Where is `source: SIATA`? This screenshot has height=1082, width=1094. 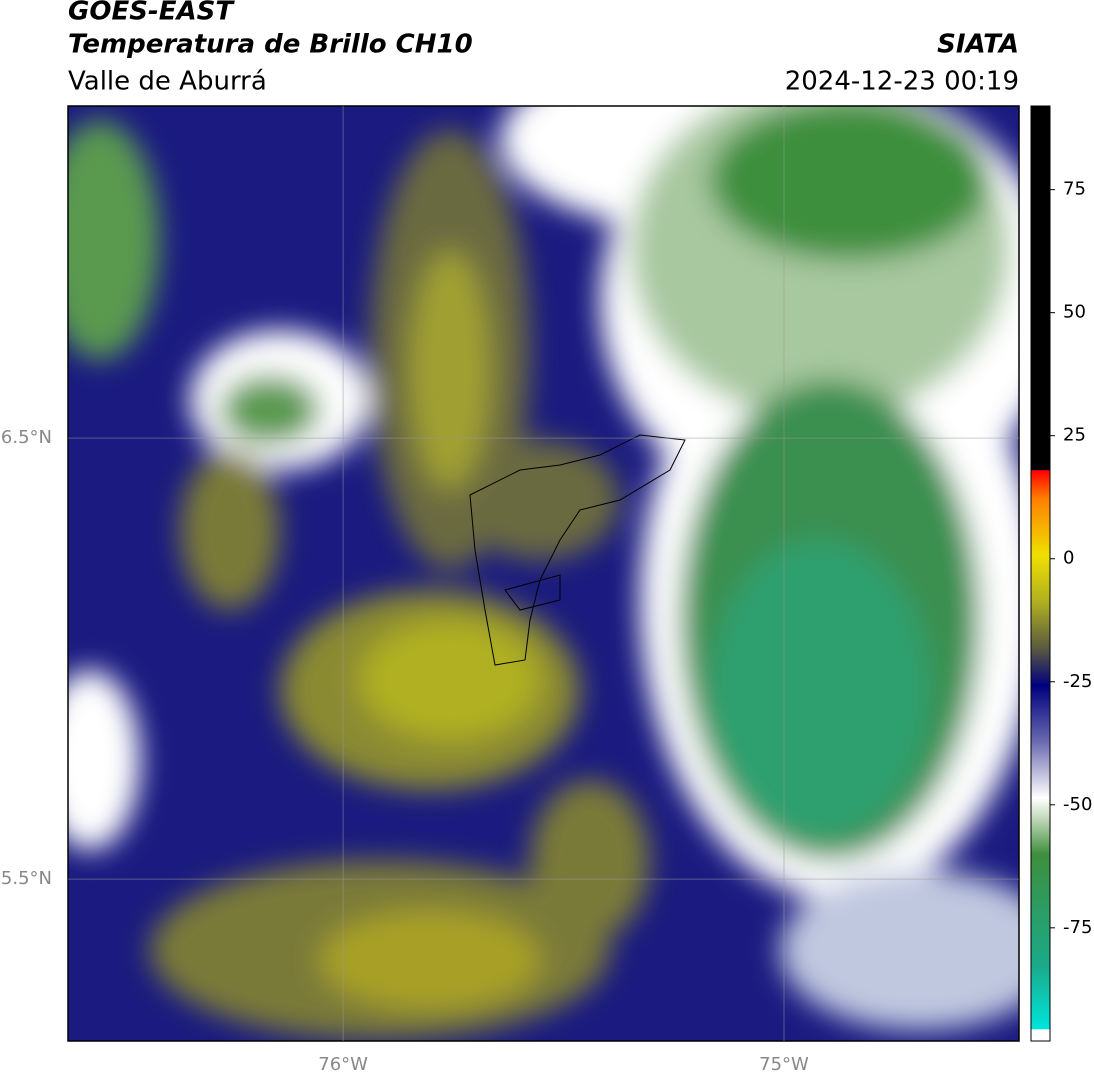
source: SIATA is located at coordinates (978, 45).